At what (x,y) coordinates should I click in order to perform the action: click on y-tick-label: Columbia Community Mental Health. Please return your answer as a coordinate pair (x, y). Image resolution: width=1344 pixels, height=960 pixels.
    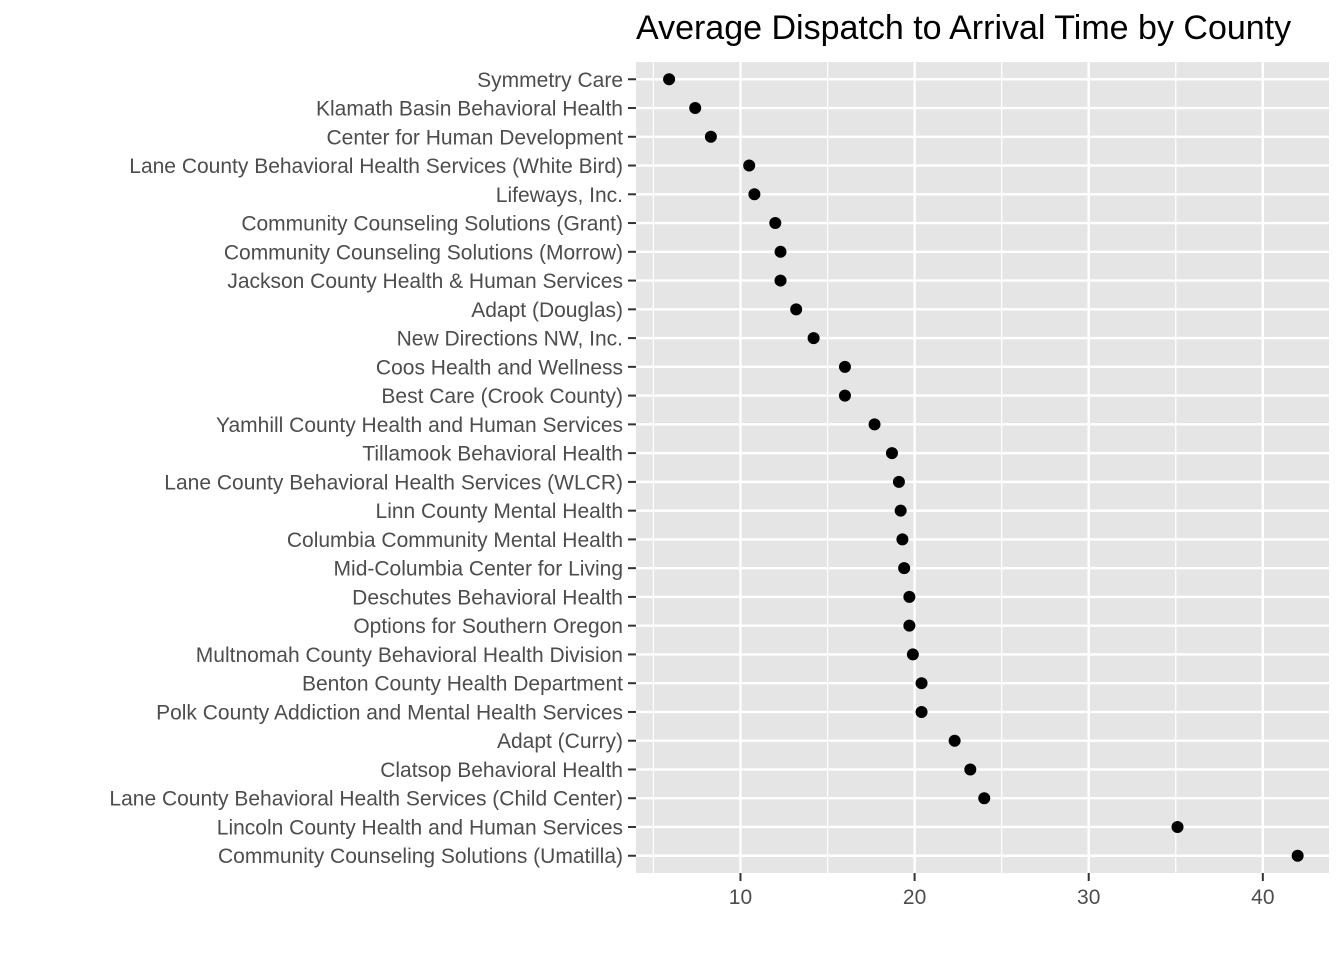
    Looking at the image, I should click on (455, 540).